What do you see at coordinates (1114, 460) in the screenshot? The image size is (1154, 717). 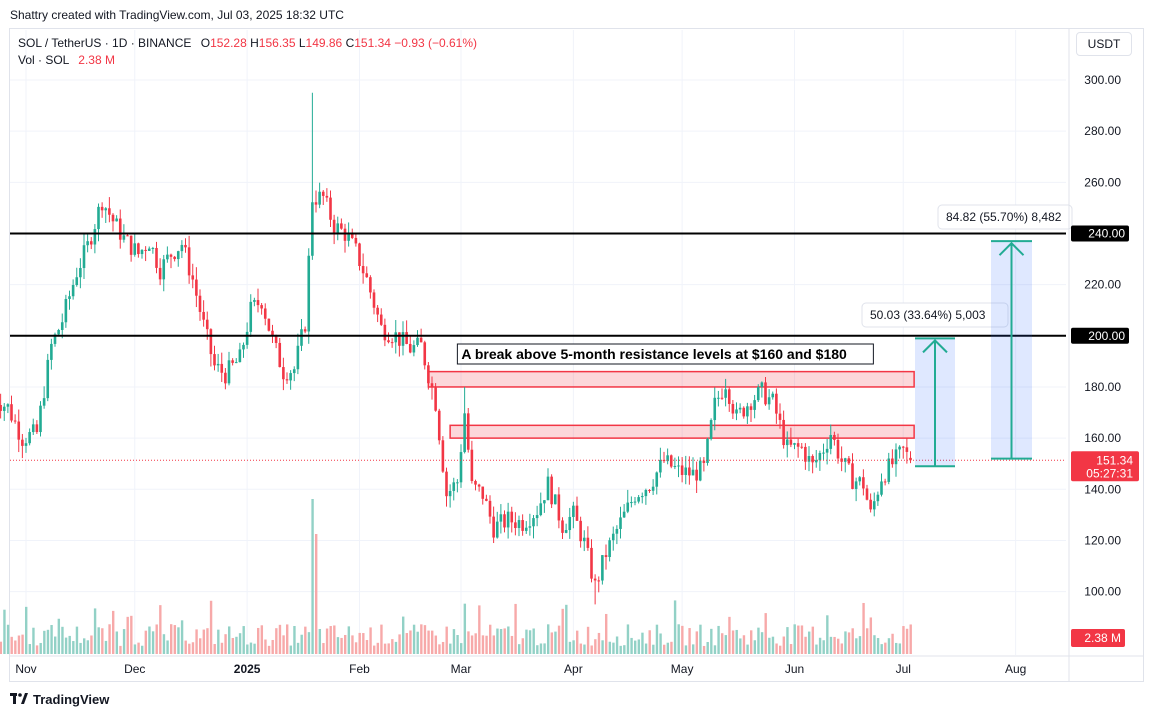 I see `current-price-tag: 151.34` at bounding box center [1114, 460].